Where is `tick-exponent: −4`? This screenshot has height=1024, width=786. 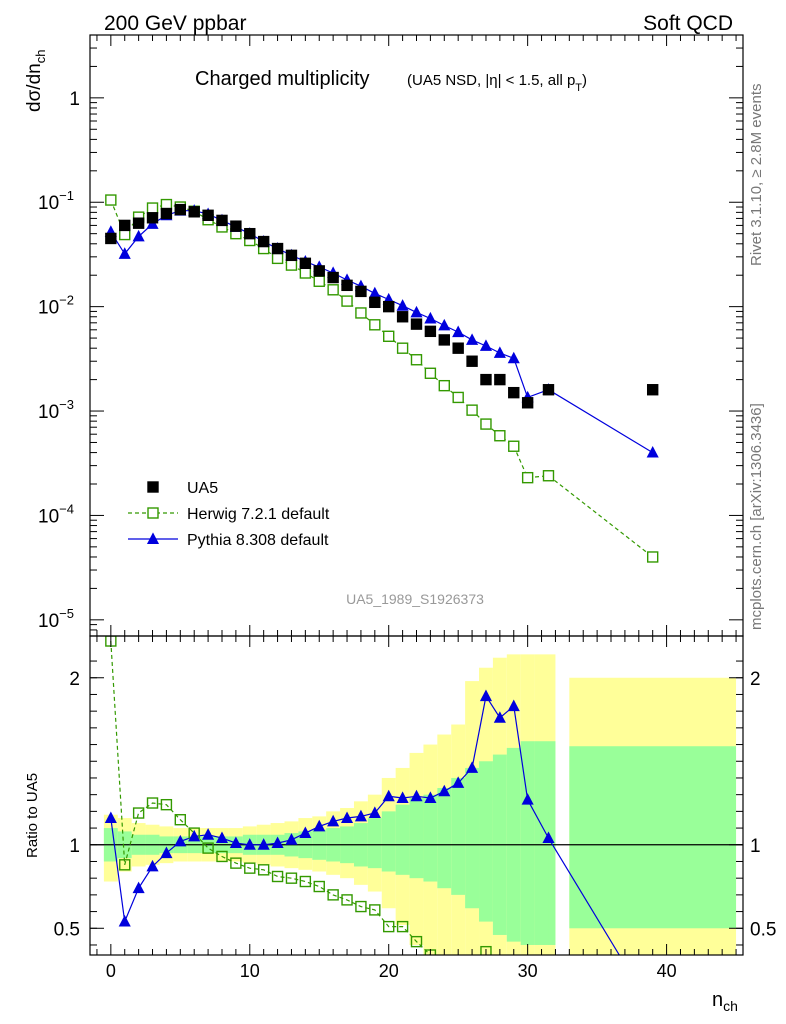
tick-exponent: −4 is located at coordinates (66, 508).